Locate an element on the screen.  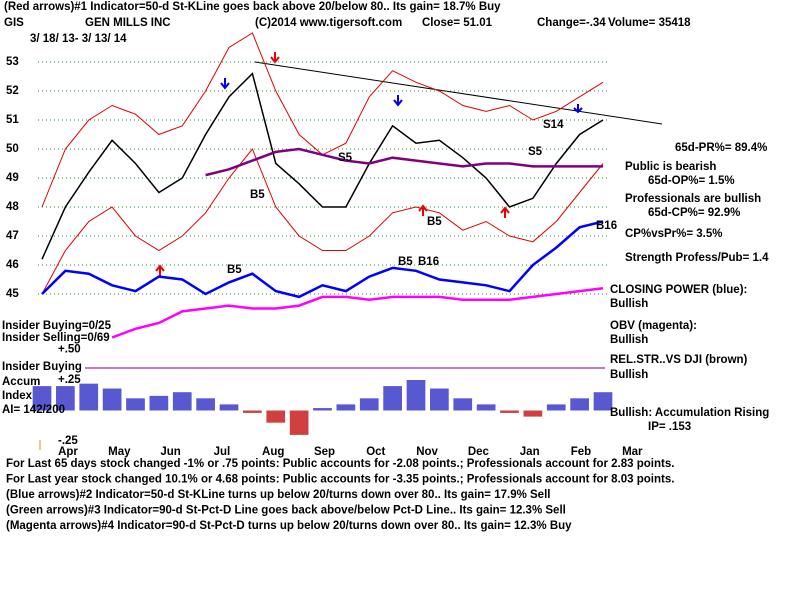
y-tick-label: 49 is located at coordinates (12, 178).